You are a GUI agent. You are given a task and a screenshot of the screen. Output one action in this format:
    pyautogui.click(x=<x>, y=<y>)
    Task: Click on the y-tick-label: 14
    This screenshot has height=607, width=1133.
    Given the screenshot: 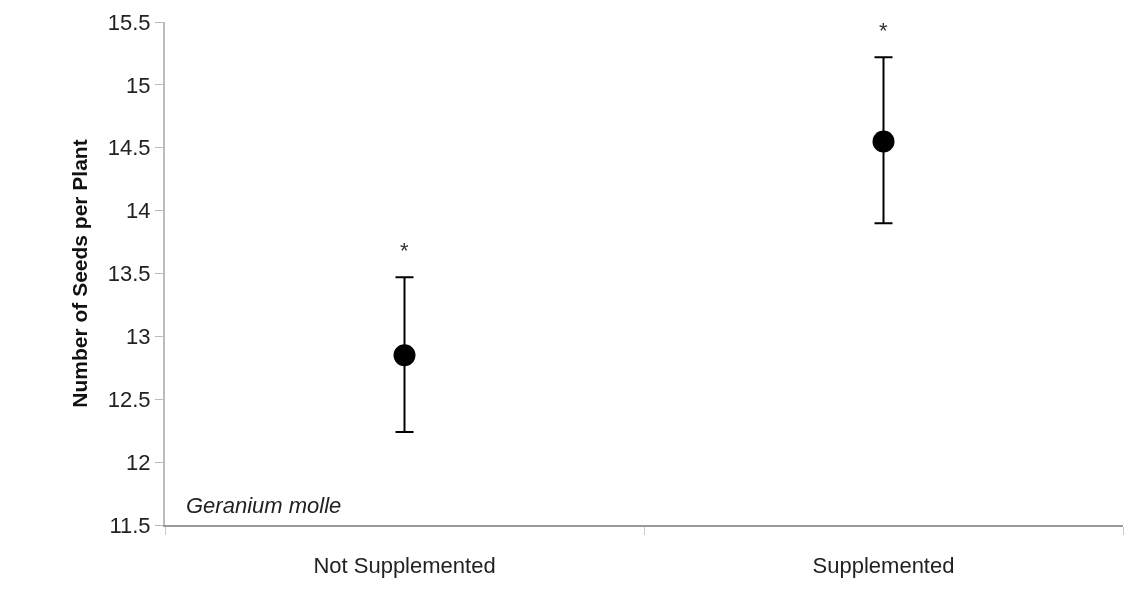 What is the action you would take?
    pyautogui.click(x=138, y=211)
    